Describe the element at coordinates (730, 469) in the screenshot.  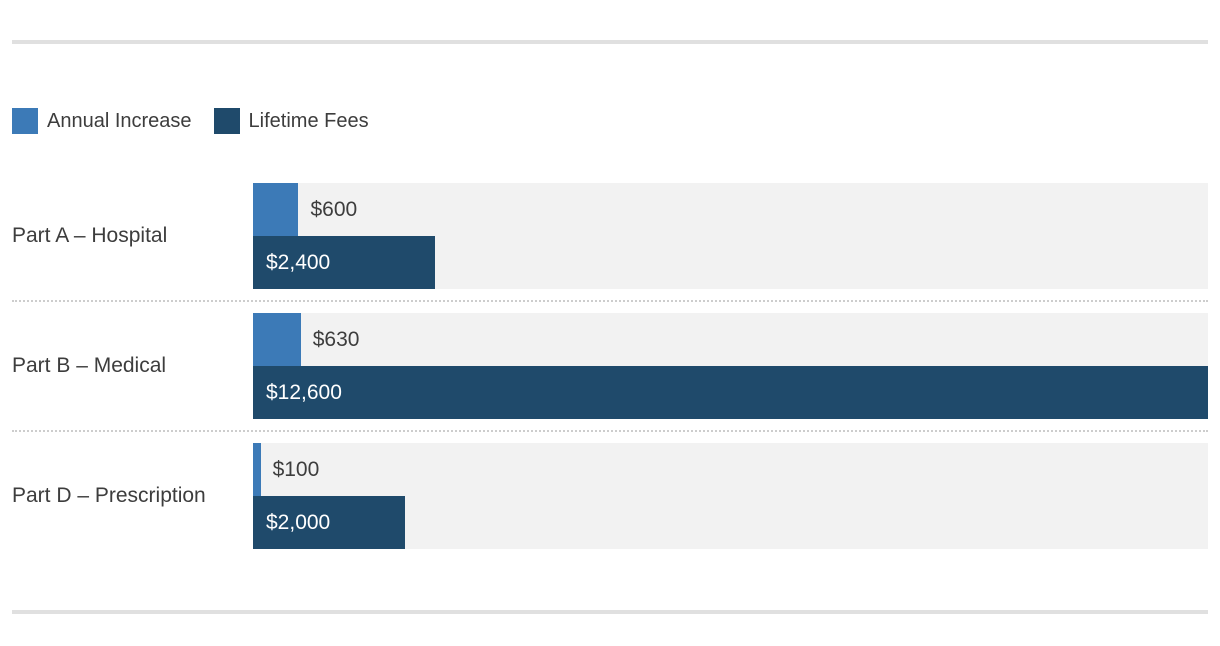
I see `annual-bar-line: $100` at that location.